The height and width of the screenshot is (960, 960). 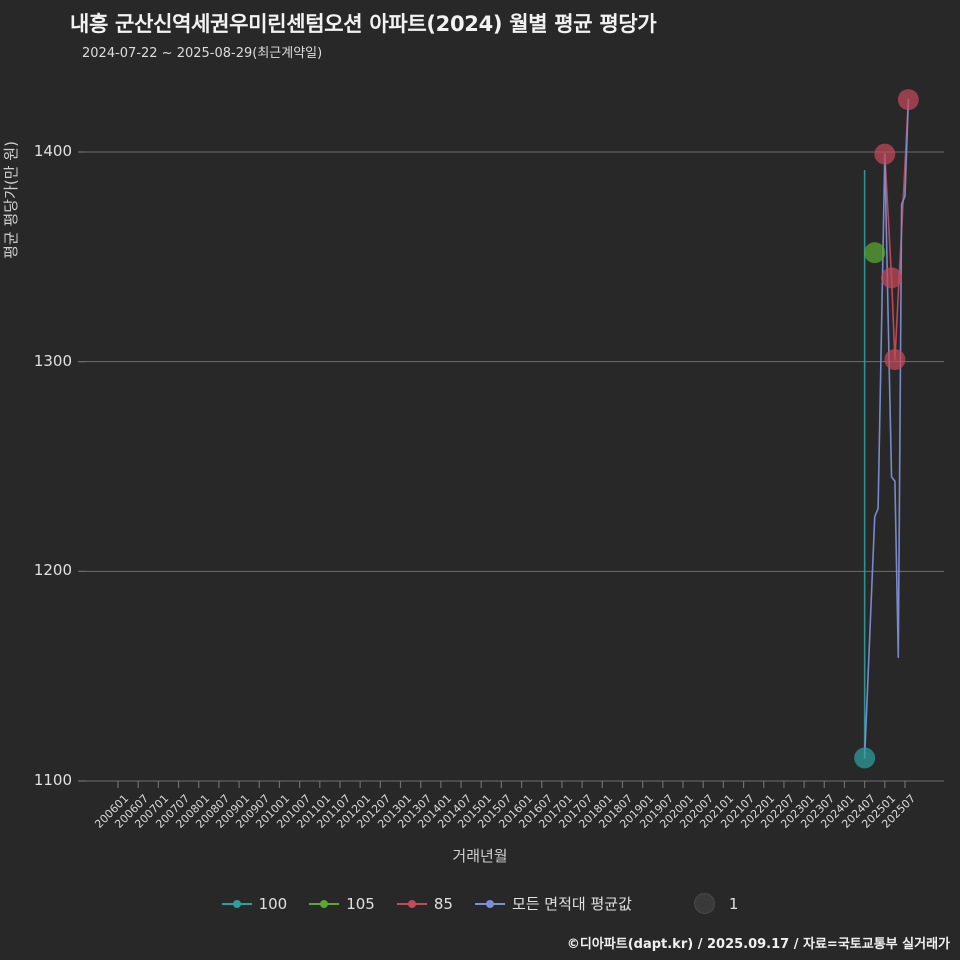 What do you see at coordinates (273, 903) in the screenshot?
I see `legend-label: 100` at bounding box center [273, 903].